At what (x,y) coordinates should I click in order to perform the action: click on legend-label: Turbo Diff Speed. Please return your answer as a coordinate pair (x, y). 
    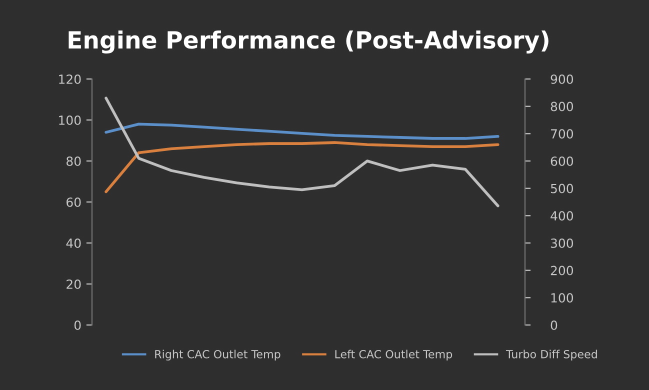
    Looking at the image, I should click on (551, 355).